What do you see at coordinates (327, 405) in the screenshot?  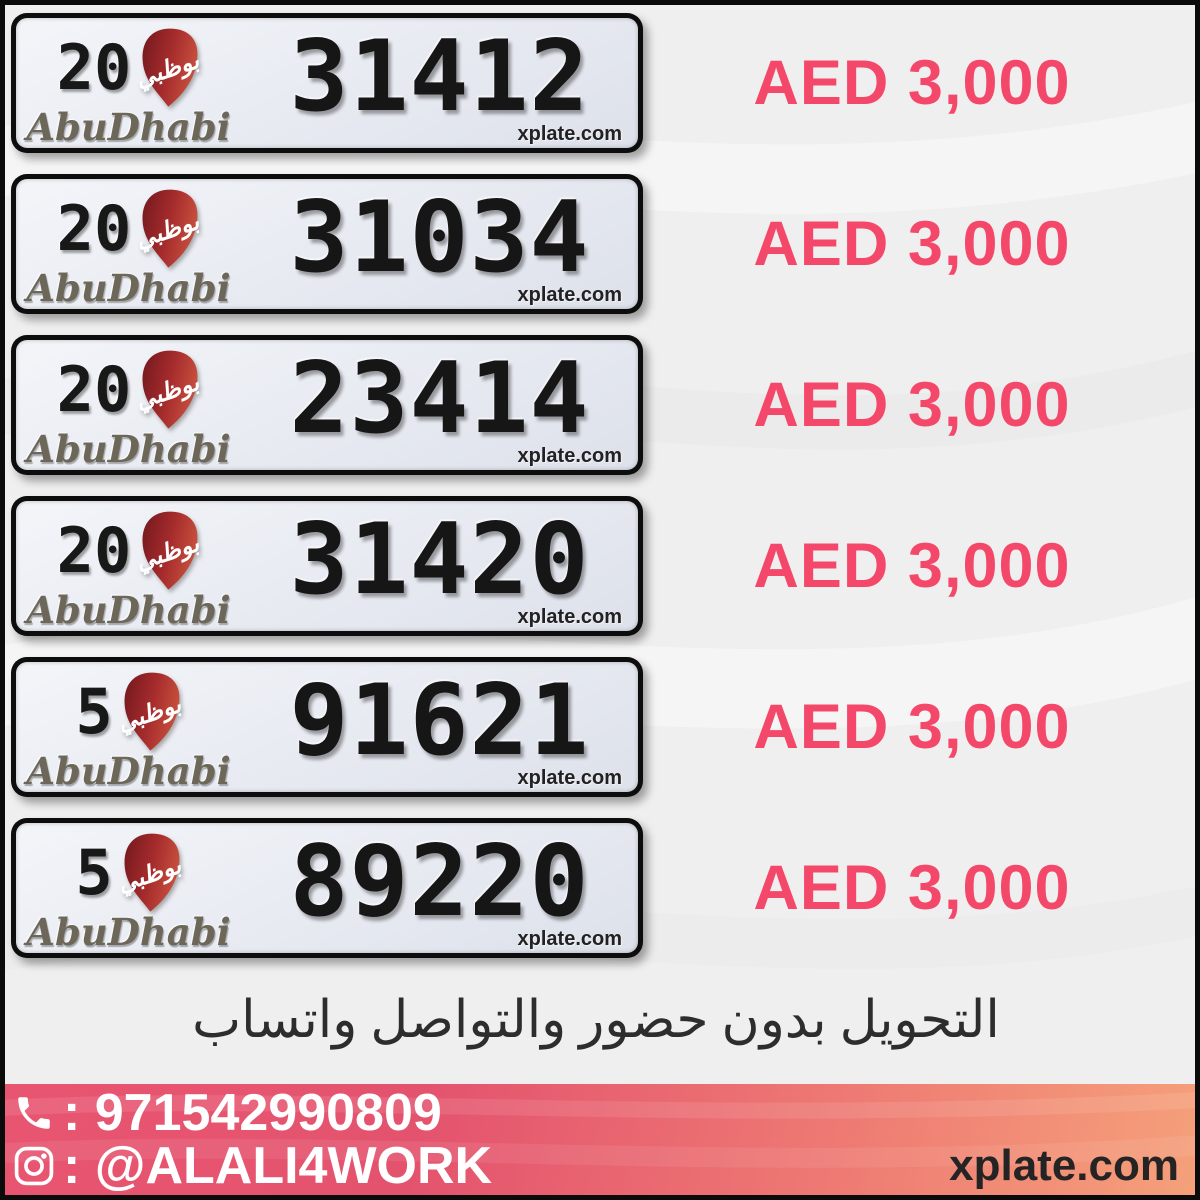 I see `license-plate: 20 ابوظبي AbuDhabi 23414 xplate.com` at bounding box center [327, 405].